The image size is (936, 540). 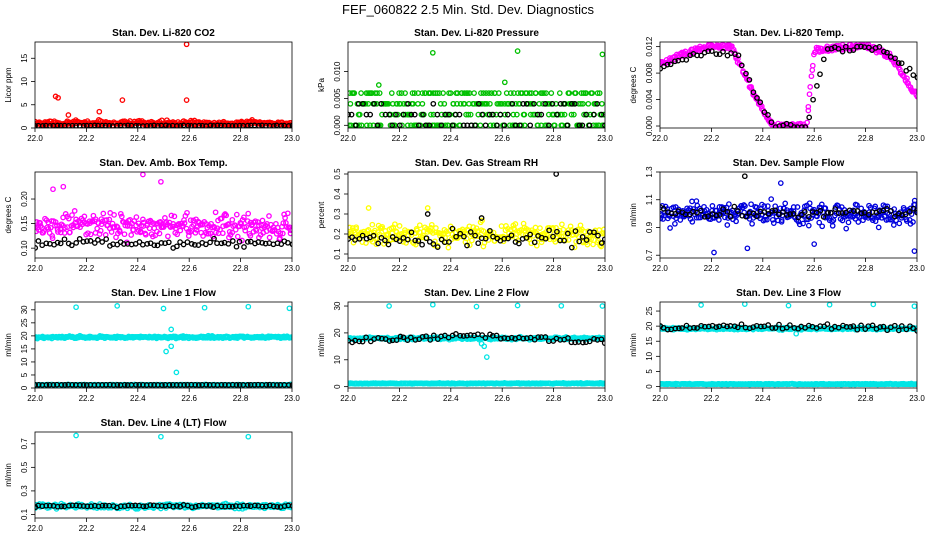 What do you see at coordinates (649, 73) in the screenshot?
I see `y-tick-label: 0.008` at bounding box center [649, 73].